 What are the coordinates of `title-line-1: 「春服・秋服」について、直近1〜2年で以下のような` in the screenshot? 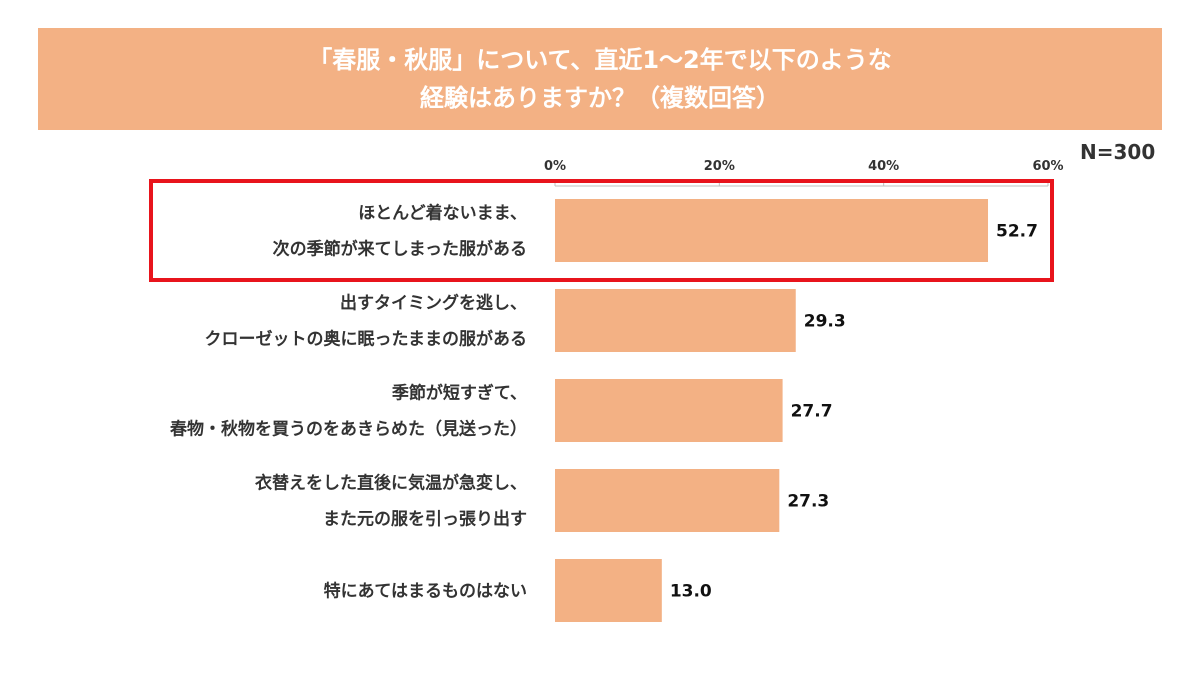 It's located at (600, 60).